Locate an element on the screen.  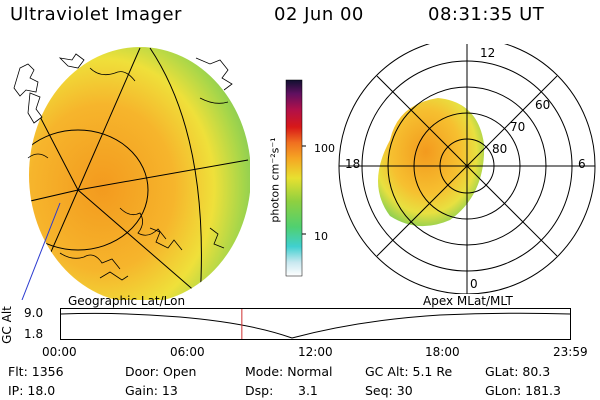
time-tick: 12:00 is located at coordinates (315, 352).